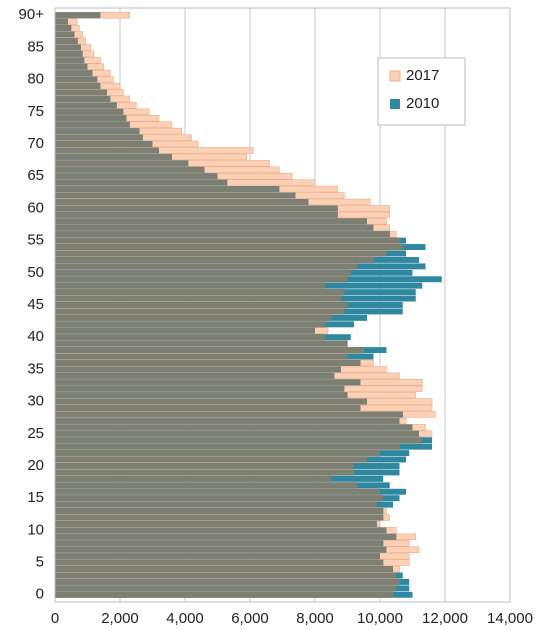 The height and width of the screenshot is (630, 551). Describe the element at coordinates (32, 14) in the screenshot. I see `y-tick-label: 90+` at that location.